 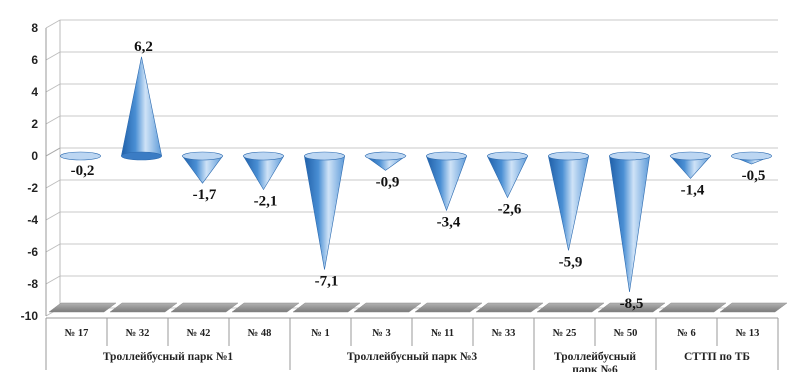 What do you see at coordinates (754, 176) in the screenshot?
I see `data-label: -0,5` at bounding box center [754, 176].